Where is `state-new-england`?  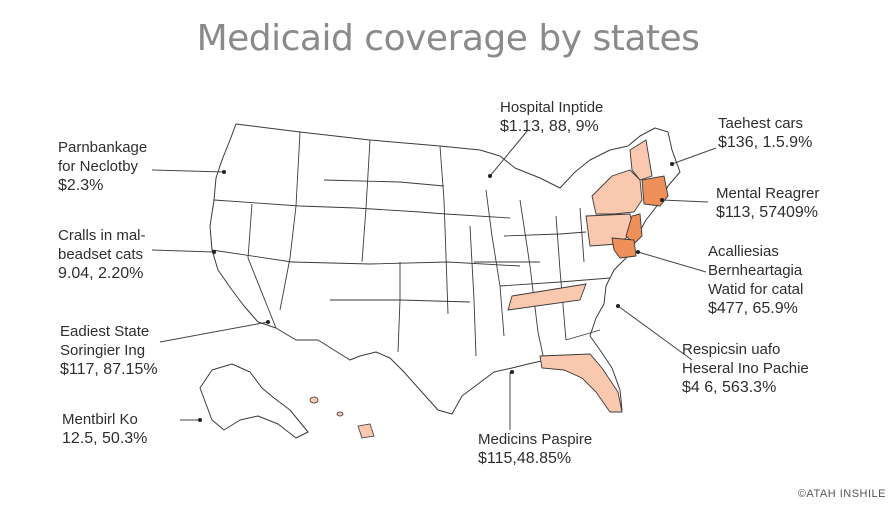 state-new-england is located at coordinates (655, 191).